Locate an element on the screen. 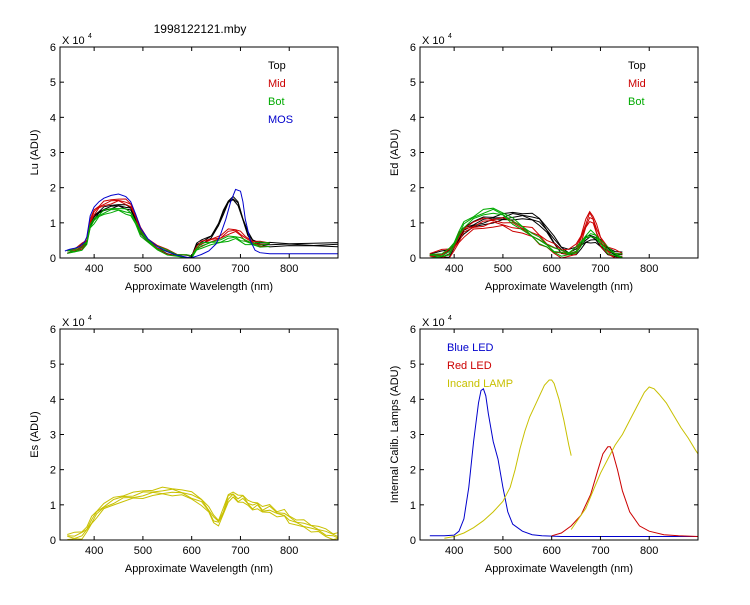 This screenshot has height=605, width=750. legend-item-1: Red LED is located at coordinates (469, 366).